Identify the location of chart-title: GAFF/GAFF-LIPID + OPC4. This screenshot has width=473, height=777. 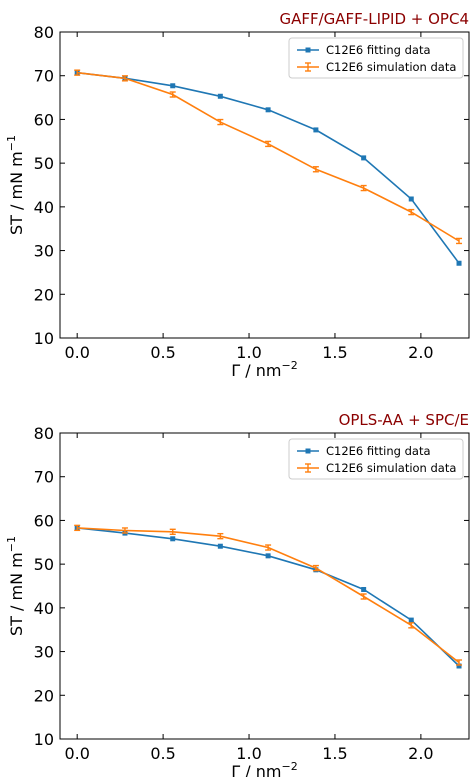
(374, 19).